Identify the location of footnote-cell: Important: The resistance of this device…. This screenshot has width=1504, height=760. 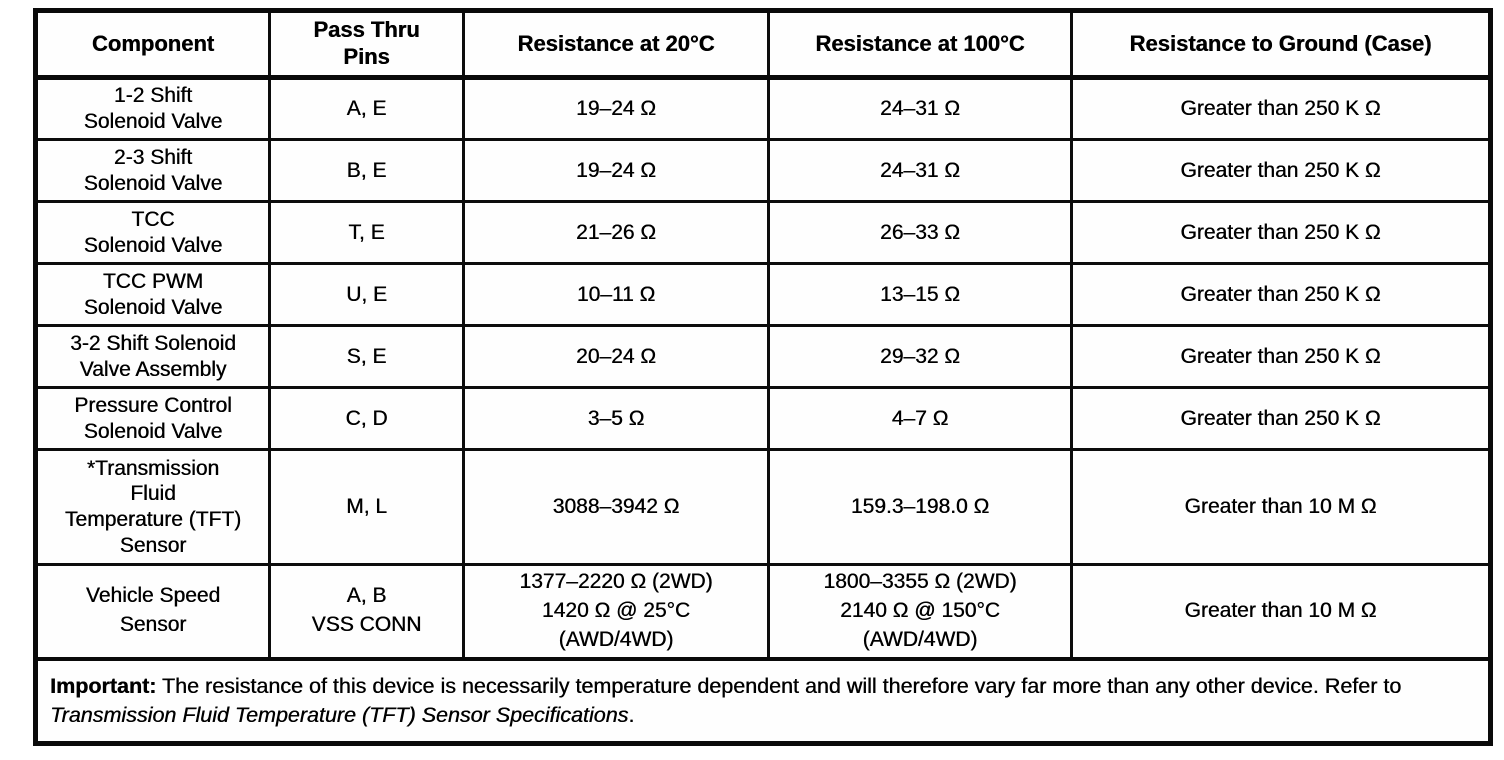
(763, 700).